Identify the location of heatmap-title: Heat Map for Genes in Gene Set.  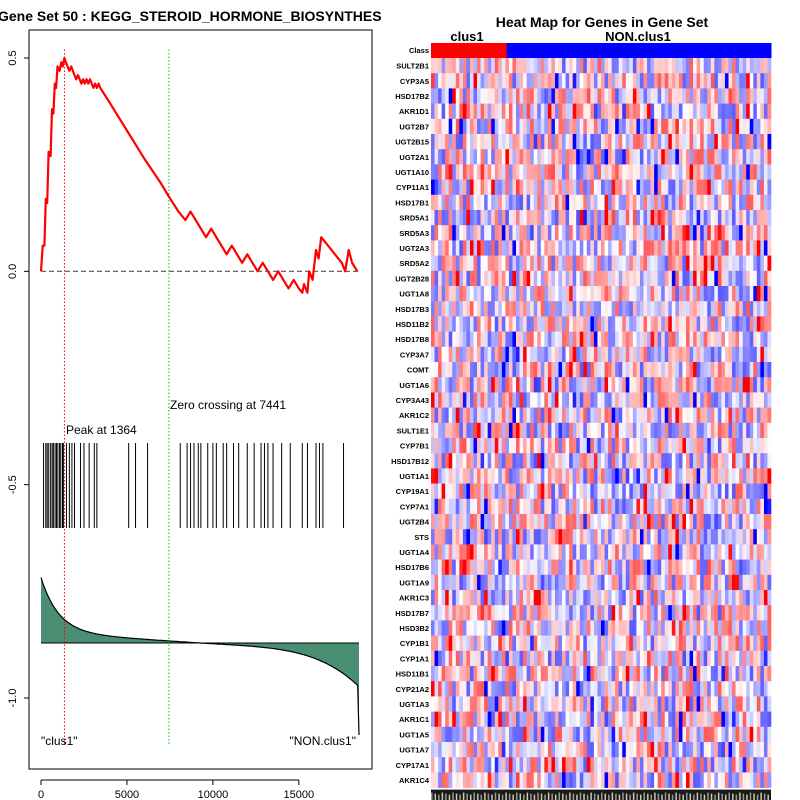
(602, 22).